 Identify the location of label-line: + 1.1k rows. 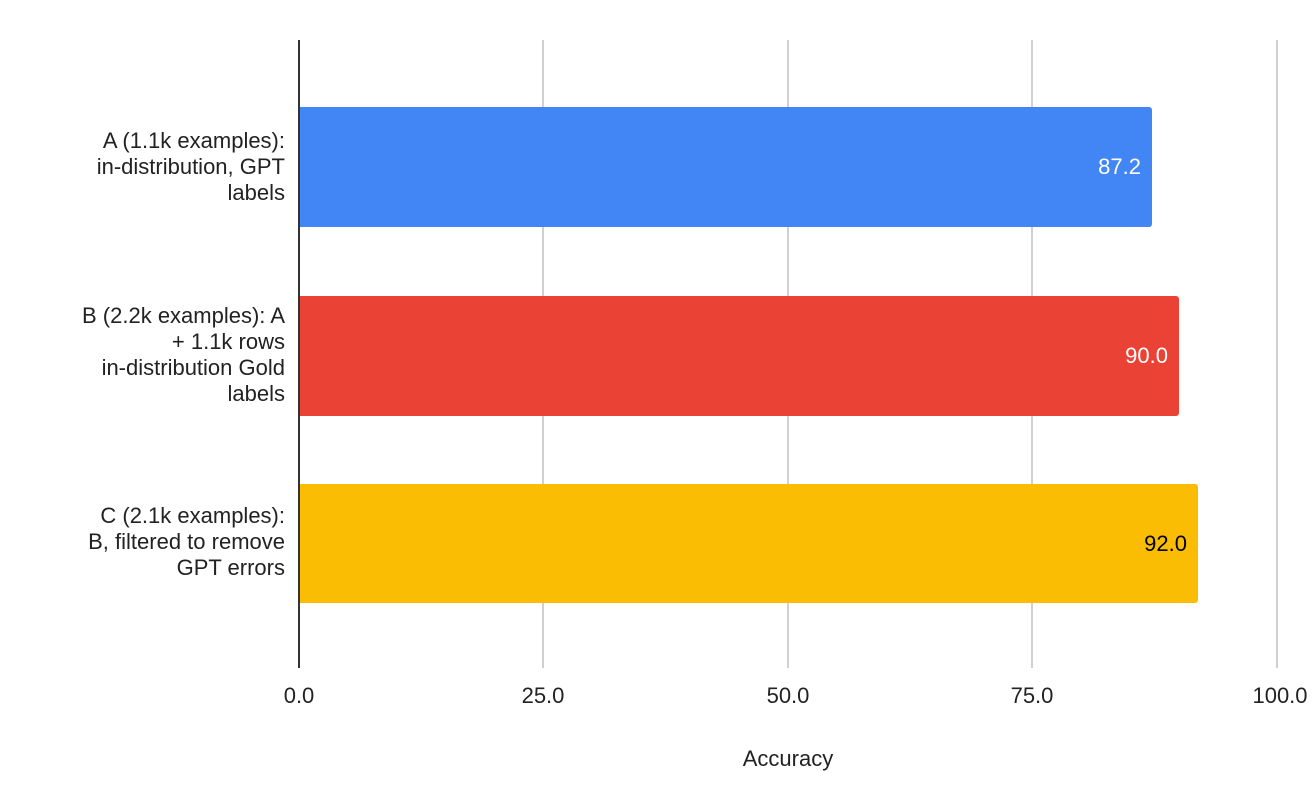
(228, 341).